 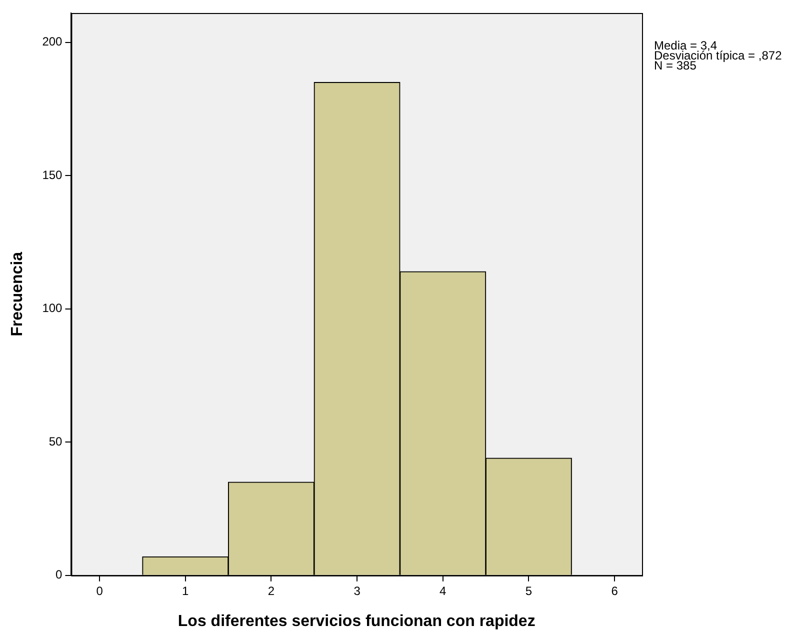 What do you see at coordinates (52, 41) in the screenshot?
I see `y-tick-label: 200` at bounding box center [52, 41].